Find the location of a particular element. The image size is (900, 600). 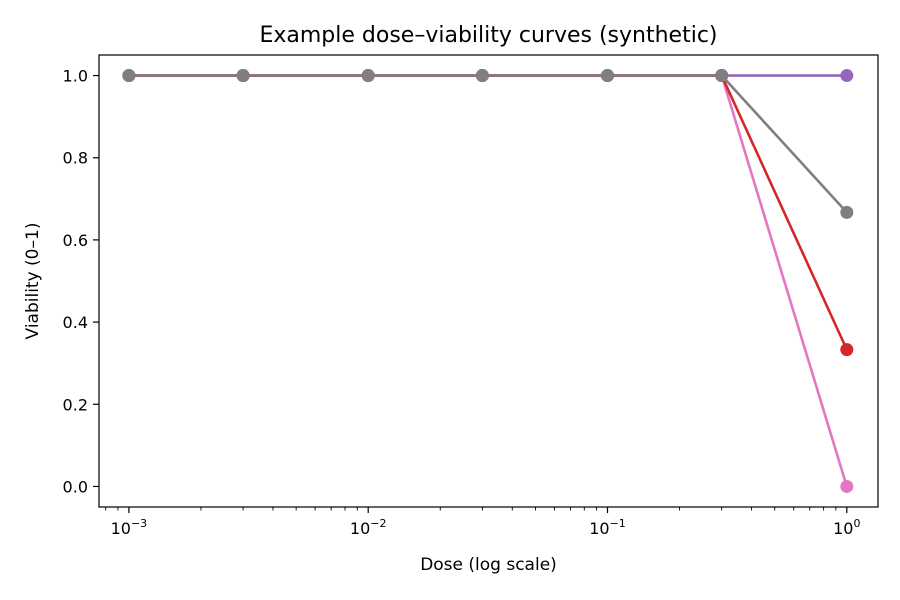

y-tick-label: 0.2 is located at coordinates (75, 404).